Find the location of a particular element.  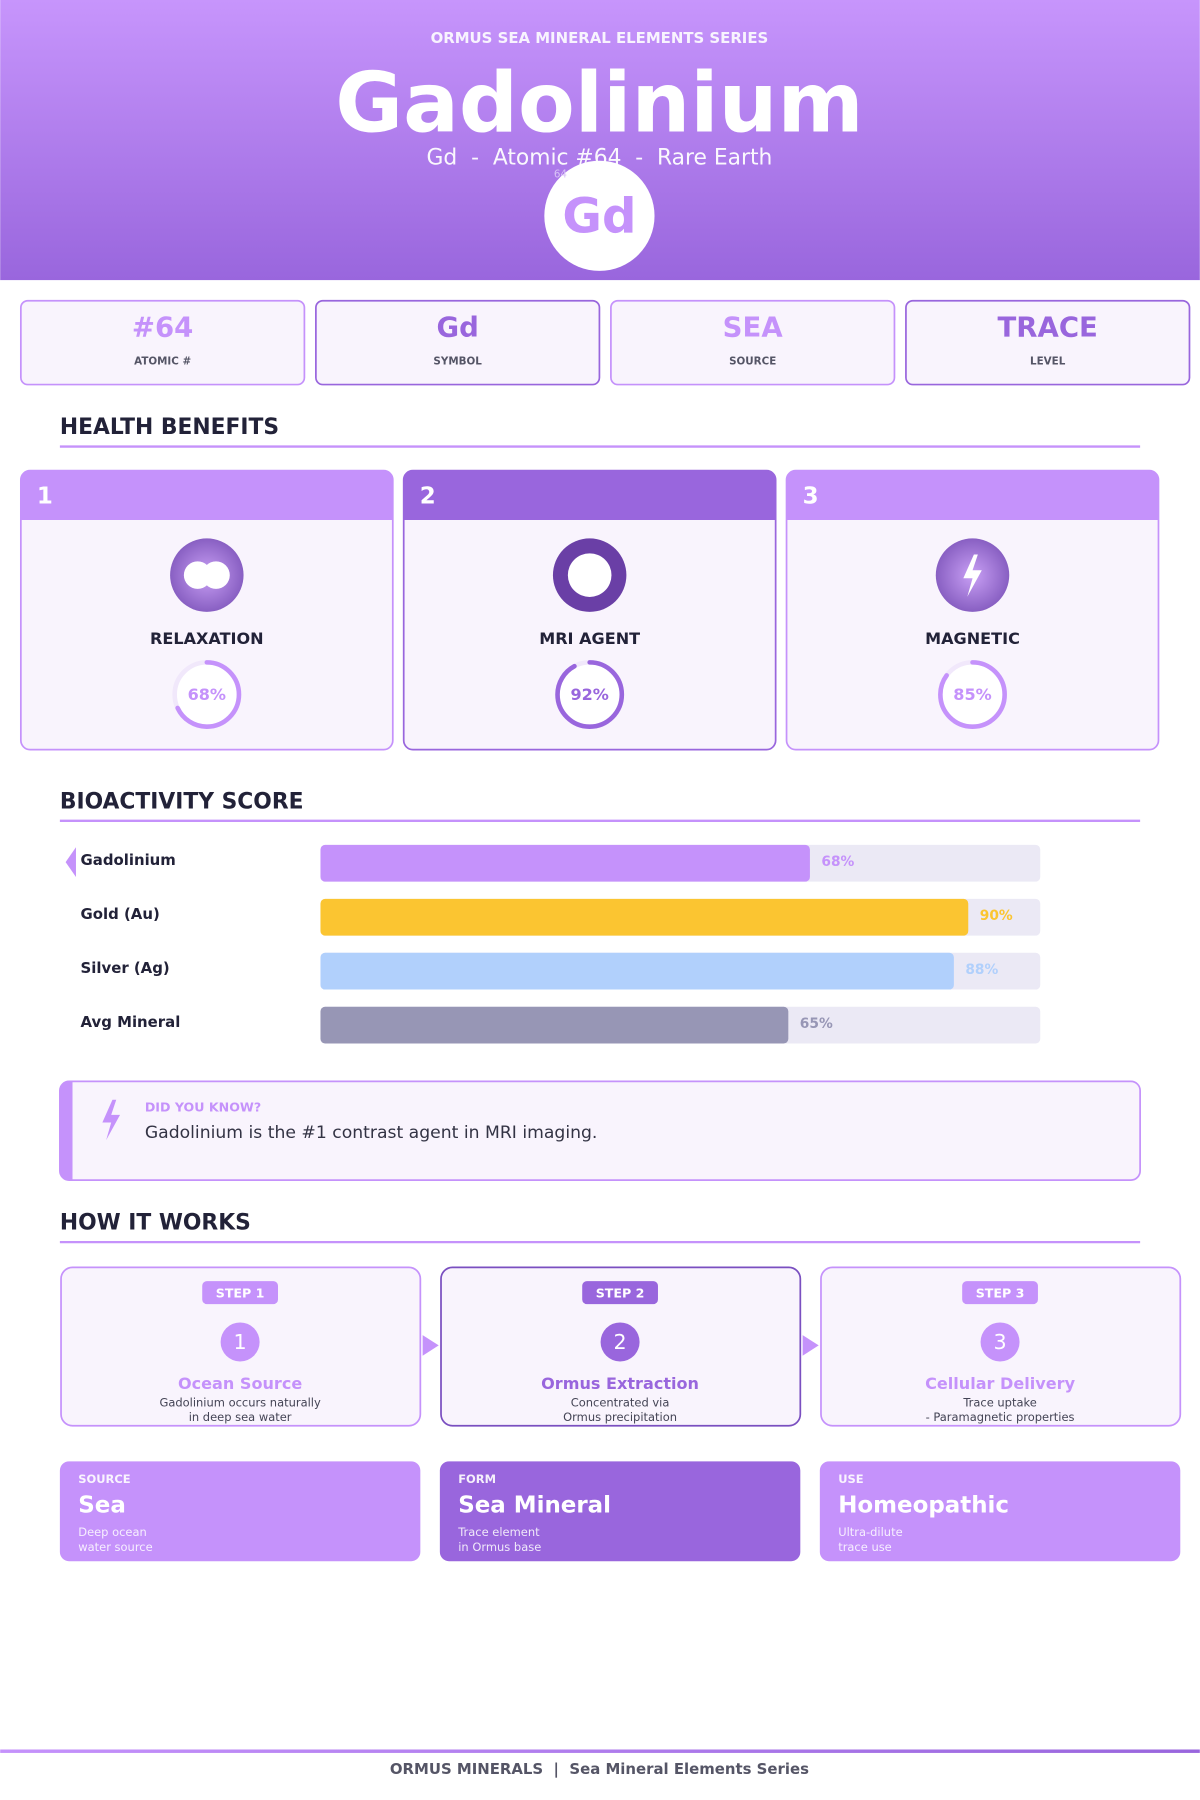

info-text: in Ormus base is located at coordinates (499, 1547).